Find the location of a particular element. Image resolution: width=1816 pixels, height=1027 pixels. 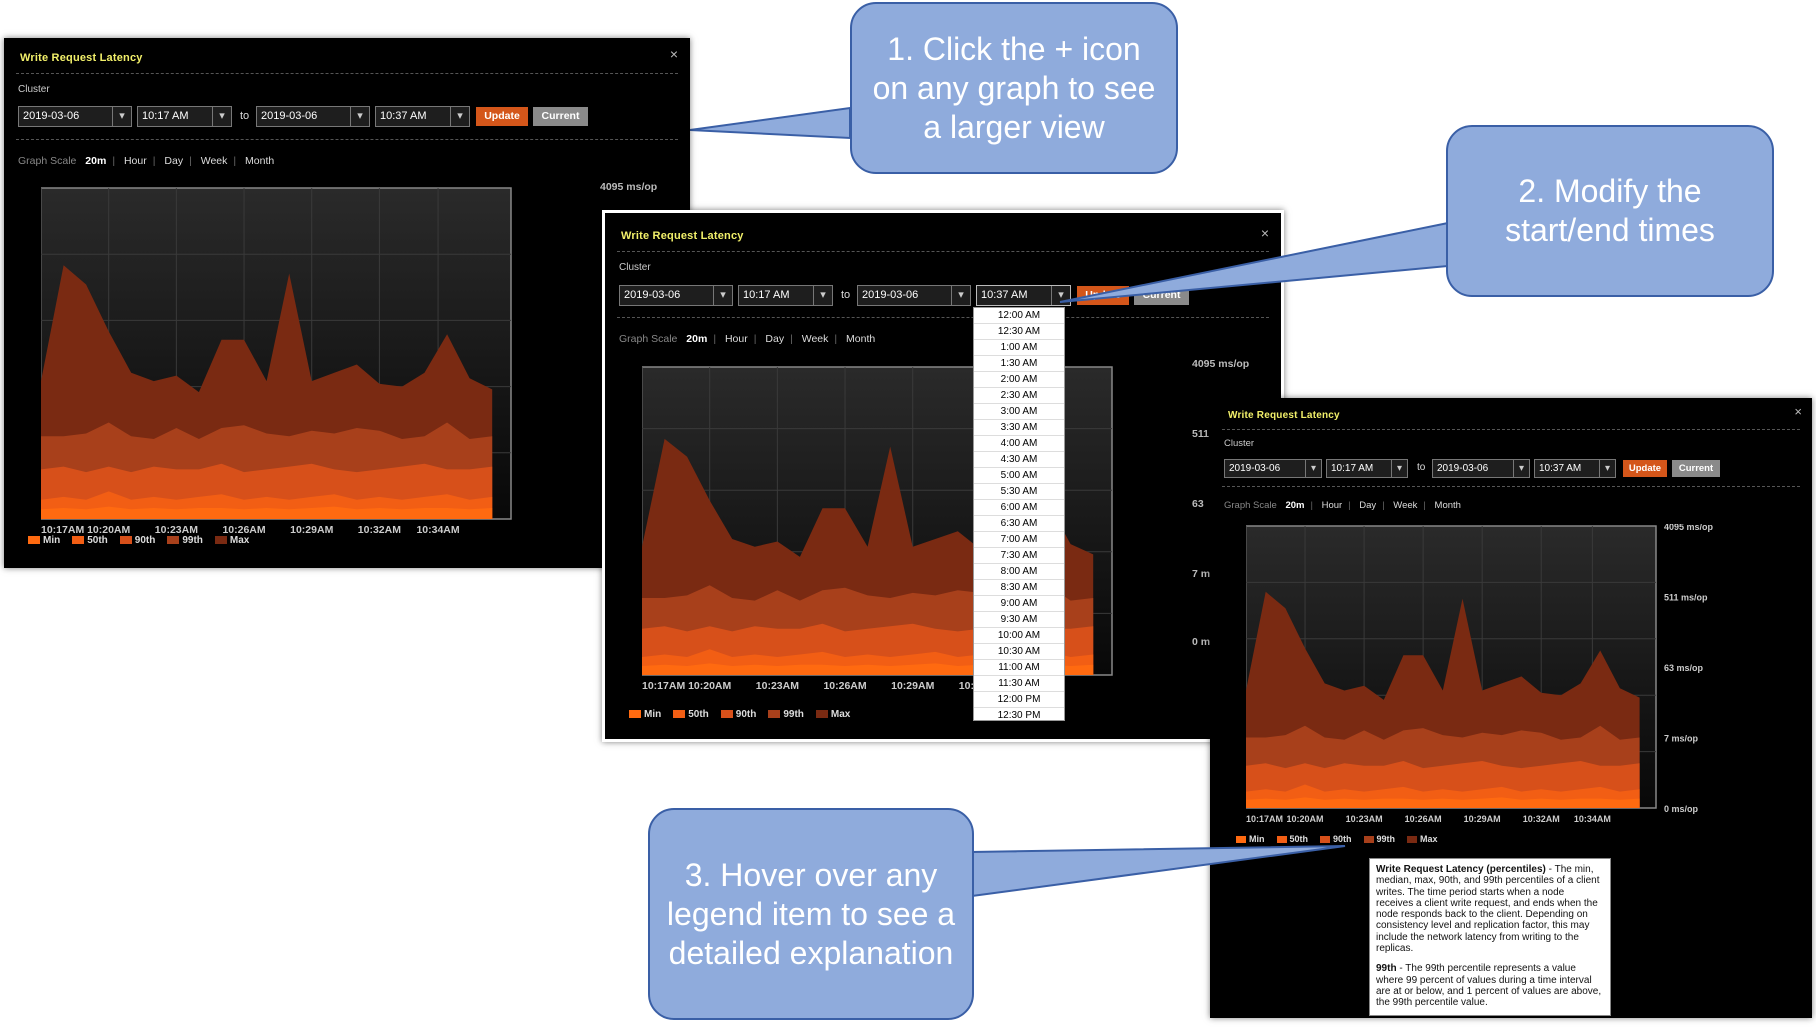

y-tick-label: 0 ms/op is located at coordinates (1681, 809).